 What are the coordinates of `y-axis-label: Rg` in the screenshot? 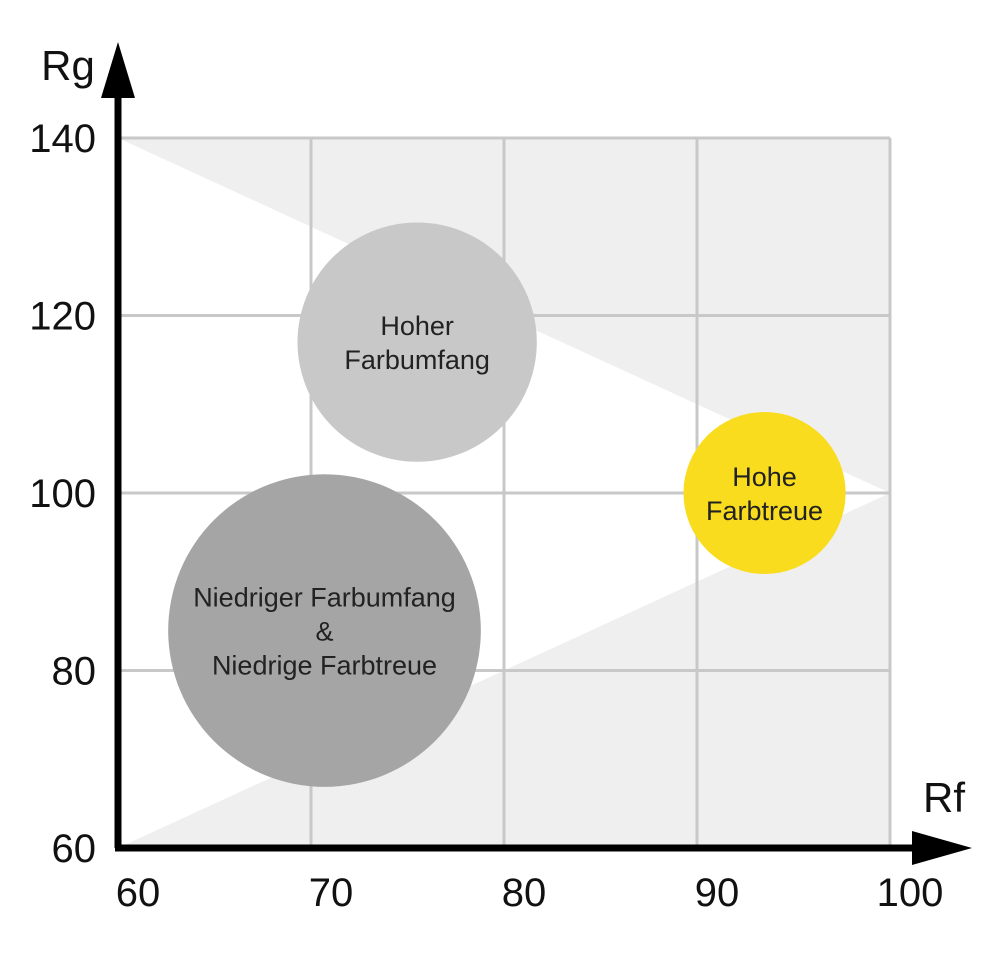 It's located at (68, 65).